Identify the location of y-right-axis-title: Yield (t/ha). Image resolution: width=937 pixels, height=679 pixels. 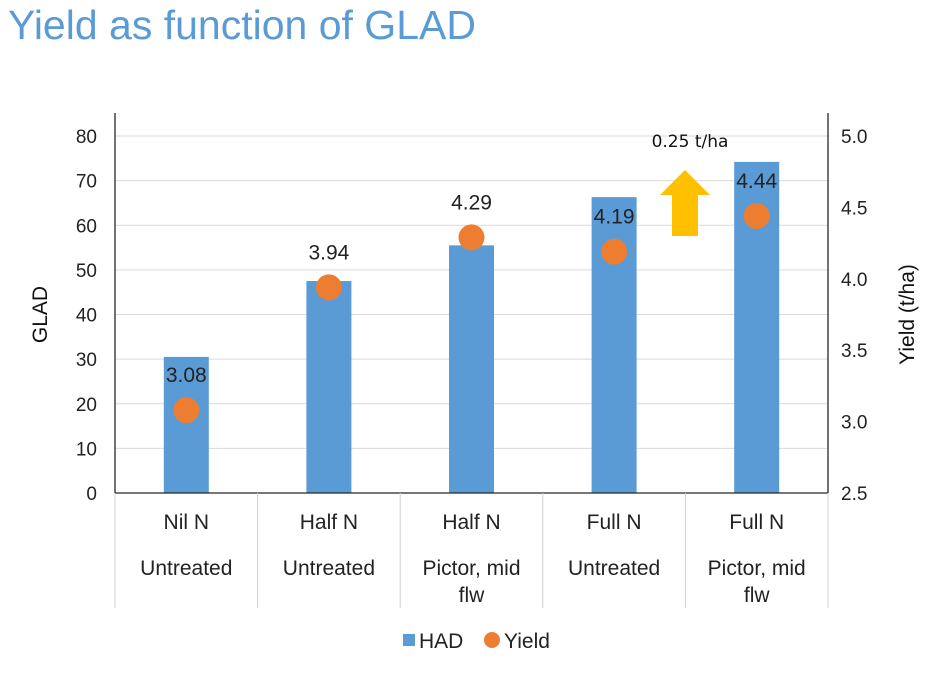
(907, 314).